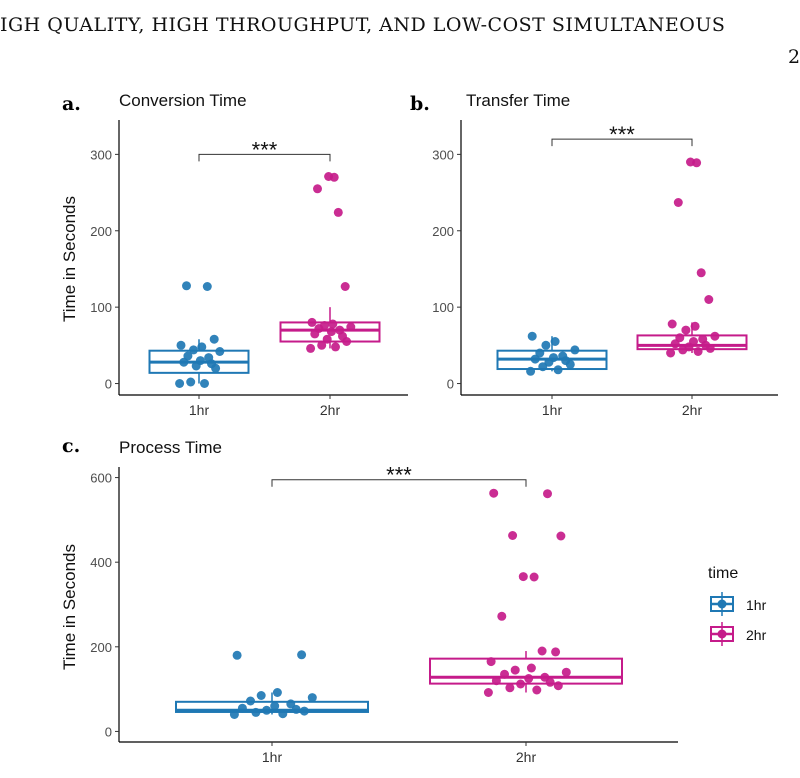 The height and width of the screenshot is (778, 800). Describe the element at coordinates (420, 104) in the screenshot. I see `panel-letter-b: b.` at that location.